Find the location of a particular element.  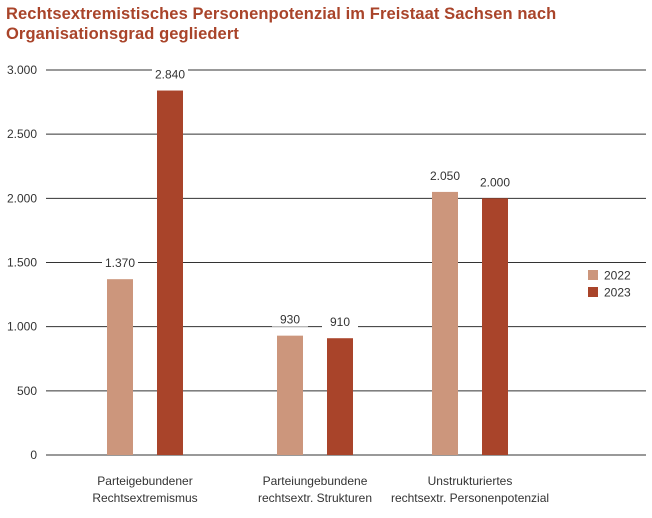

y-tick-label: 2.500 is located at coordinates (22, 134).